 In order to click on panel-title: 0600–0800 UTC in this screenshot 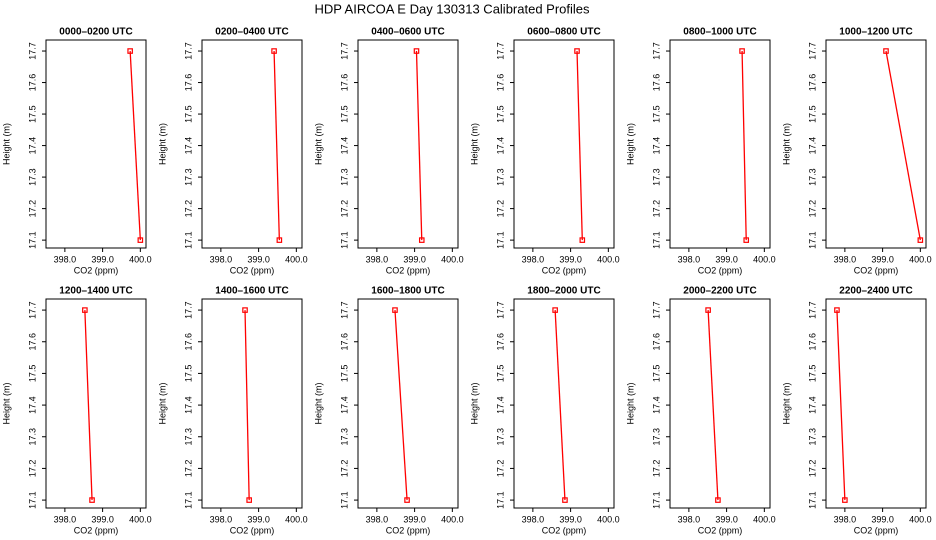, I will do `click(563, 32)`.